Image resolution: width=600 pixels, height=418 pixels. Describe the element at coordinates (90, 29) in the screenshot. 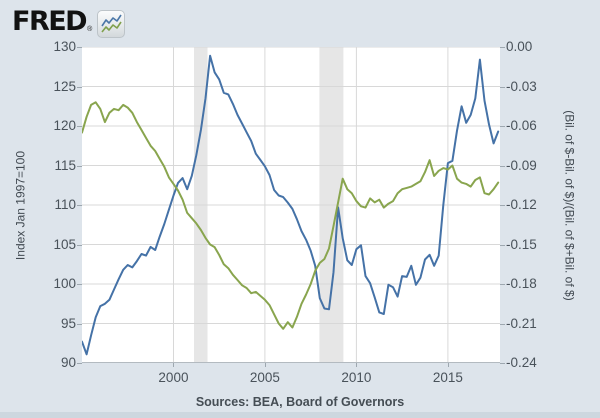

I see `registered-mark: ®` at that location.